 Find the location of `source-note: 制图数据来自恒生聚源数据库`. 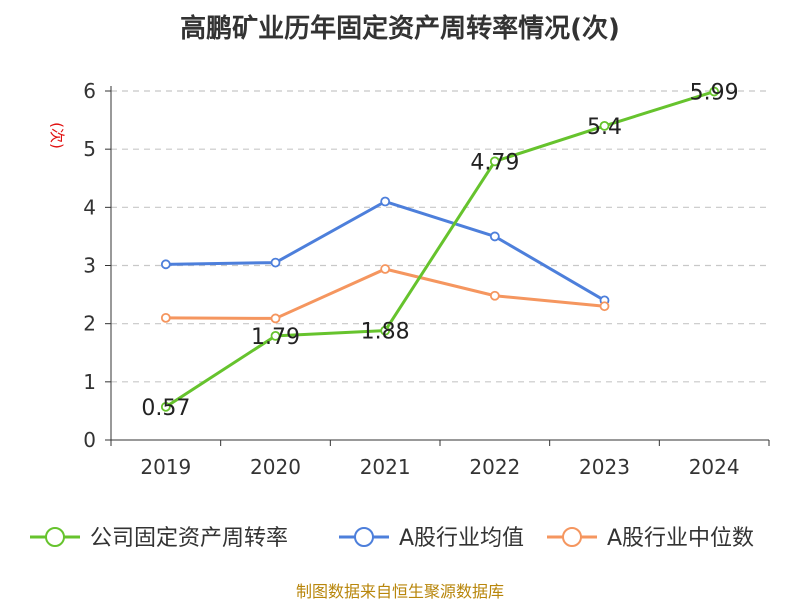

source-note: 制图数据来自恒生聚源数据库 is located at coordinates (399, 591).